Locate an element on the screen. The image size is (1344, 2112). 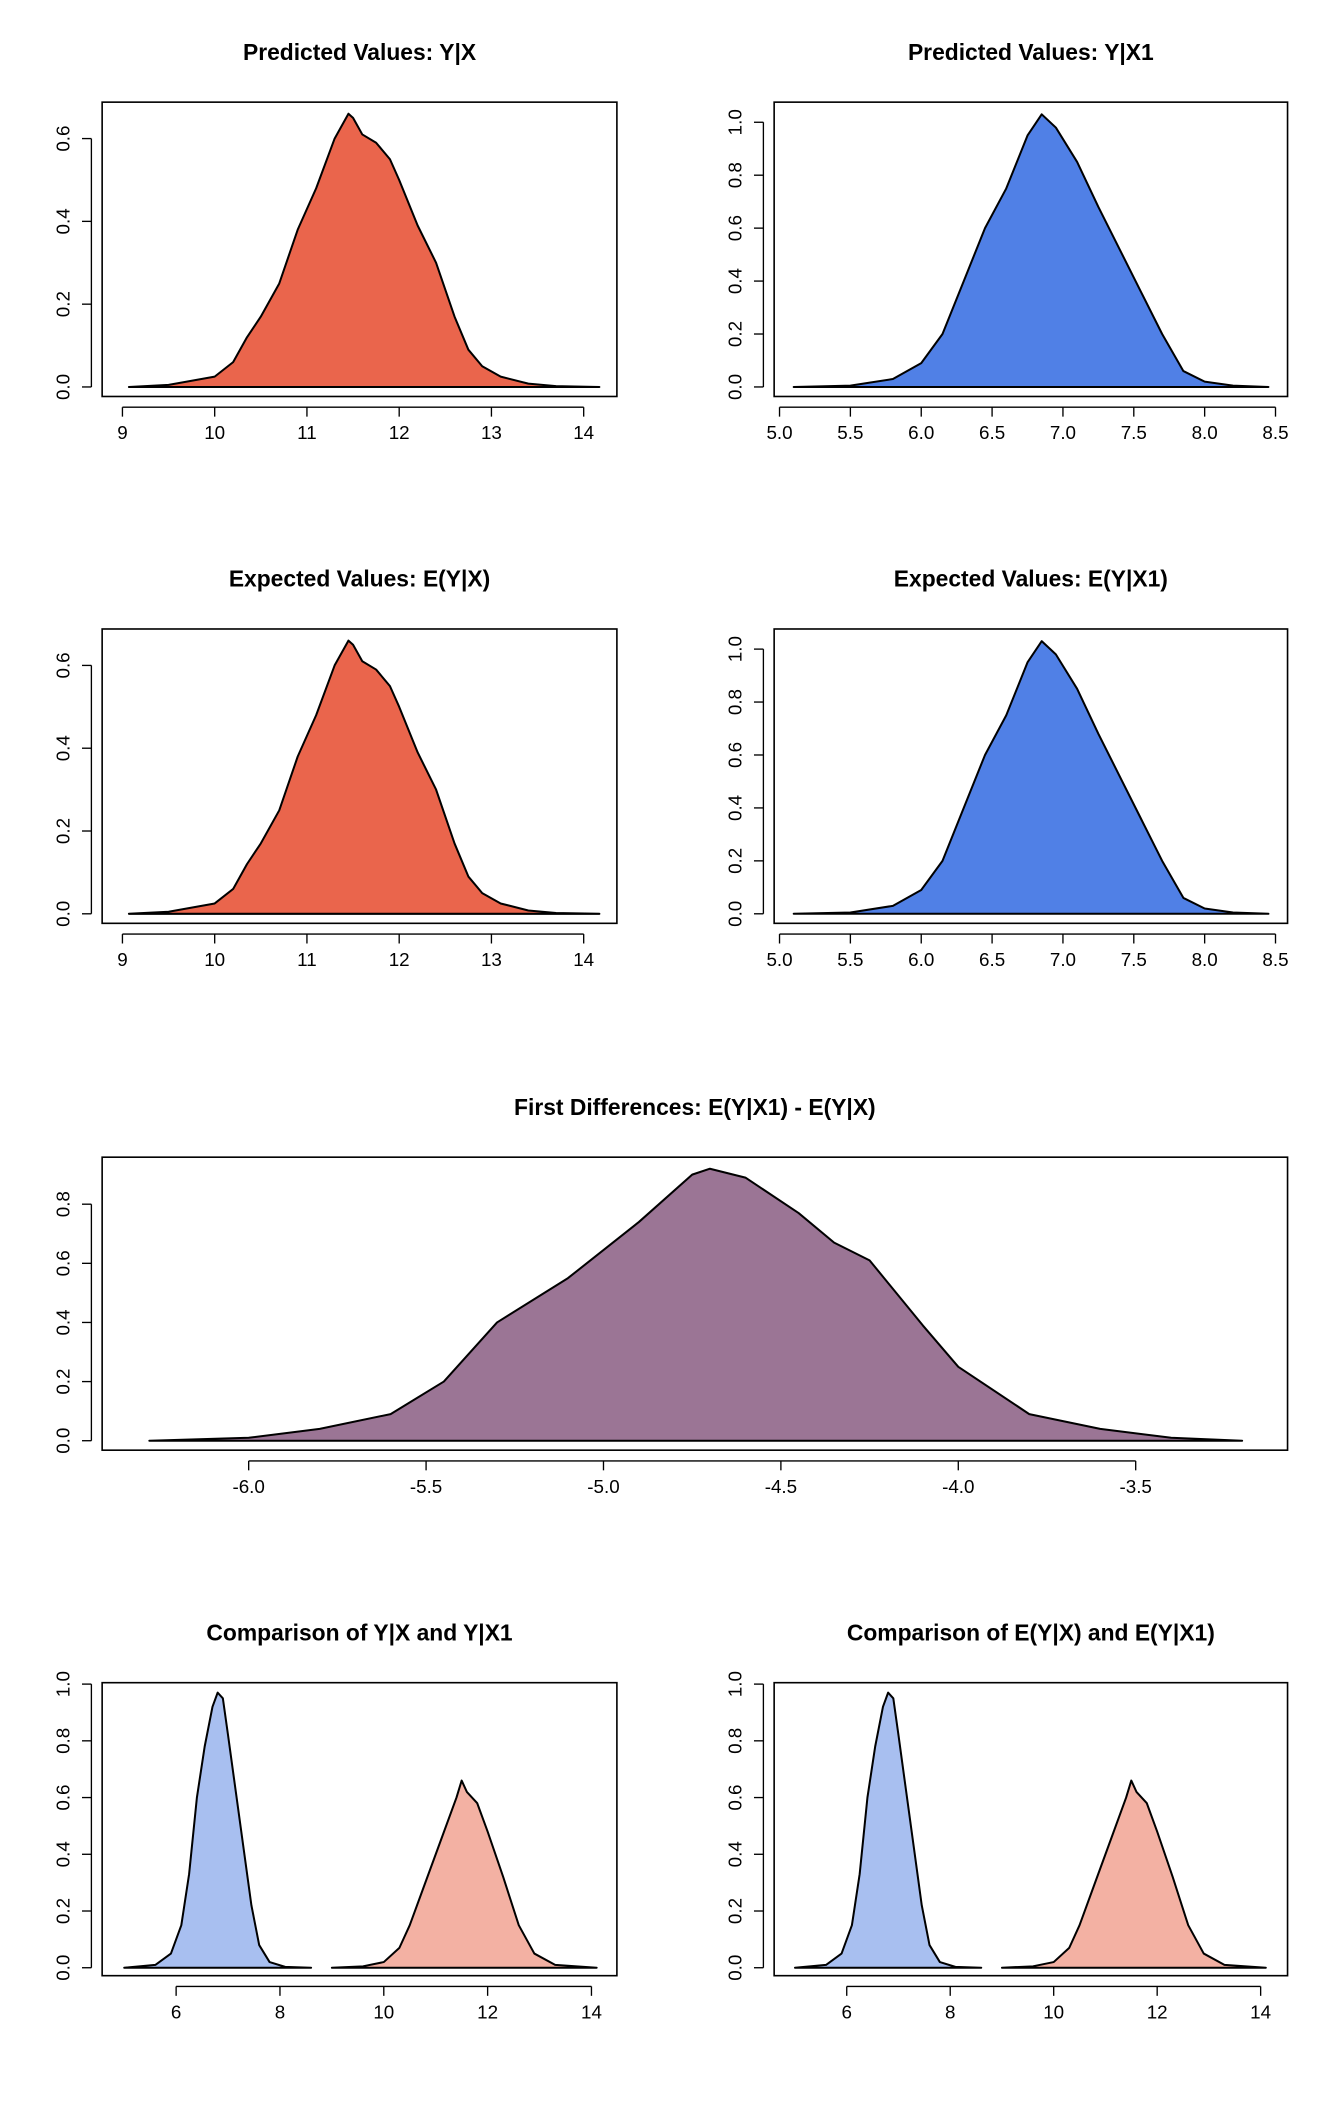
chart-title: First Differences: E(Y|X1) - E(Y|X) is located at coordinates (695, 1107).